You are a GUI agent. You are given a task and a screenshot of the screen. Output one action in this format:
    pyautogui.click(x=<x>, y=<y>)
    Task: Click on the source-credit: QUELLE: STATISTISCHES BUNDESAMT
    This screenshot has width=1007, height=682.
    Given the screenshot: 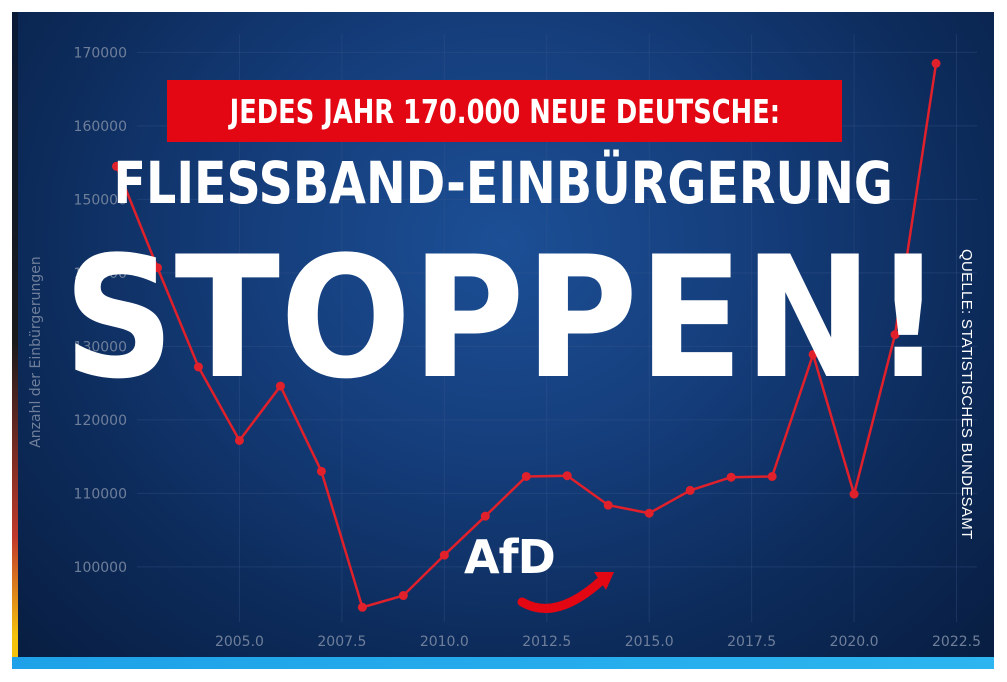 What is the action you would take?
    pyautogui.click(x=966, y=394)
    